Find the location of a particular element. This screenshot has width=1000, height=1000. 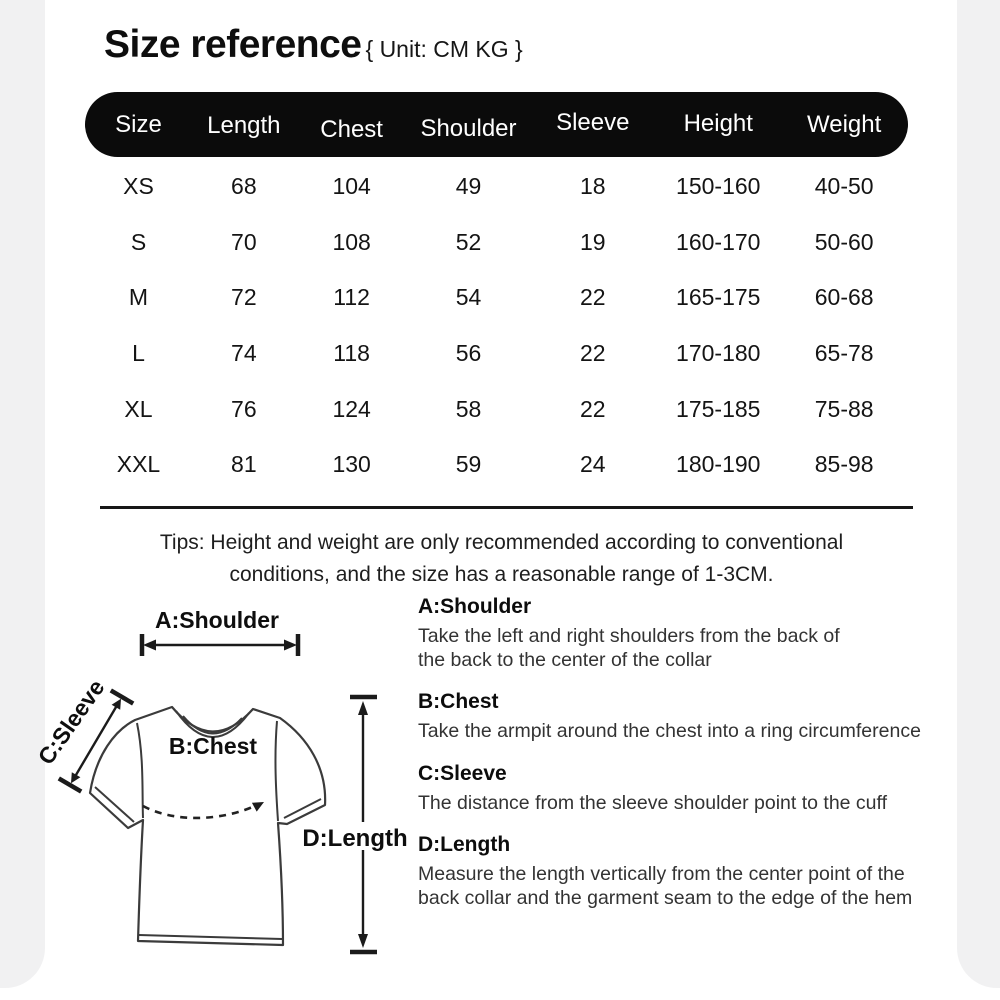

definition-heading: D:Length is located at coordinates (464, 844).